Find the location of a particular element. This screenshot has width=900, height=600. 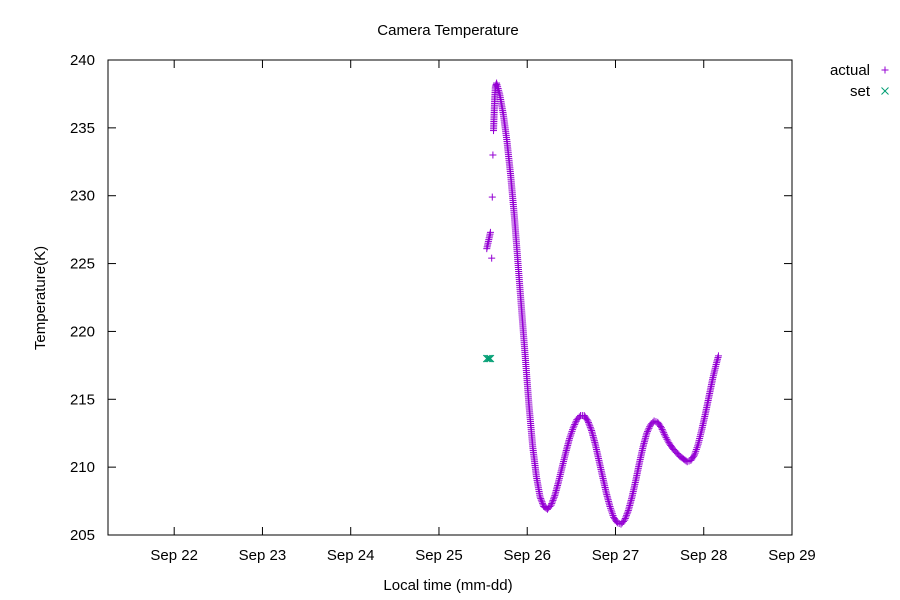

y-tick-label: 220 is located at coordinates (82, 331).